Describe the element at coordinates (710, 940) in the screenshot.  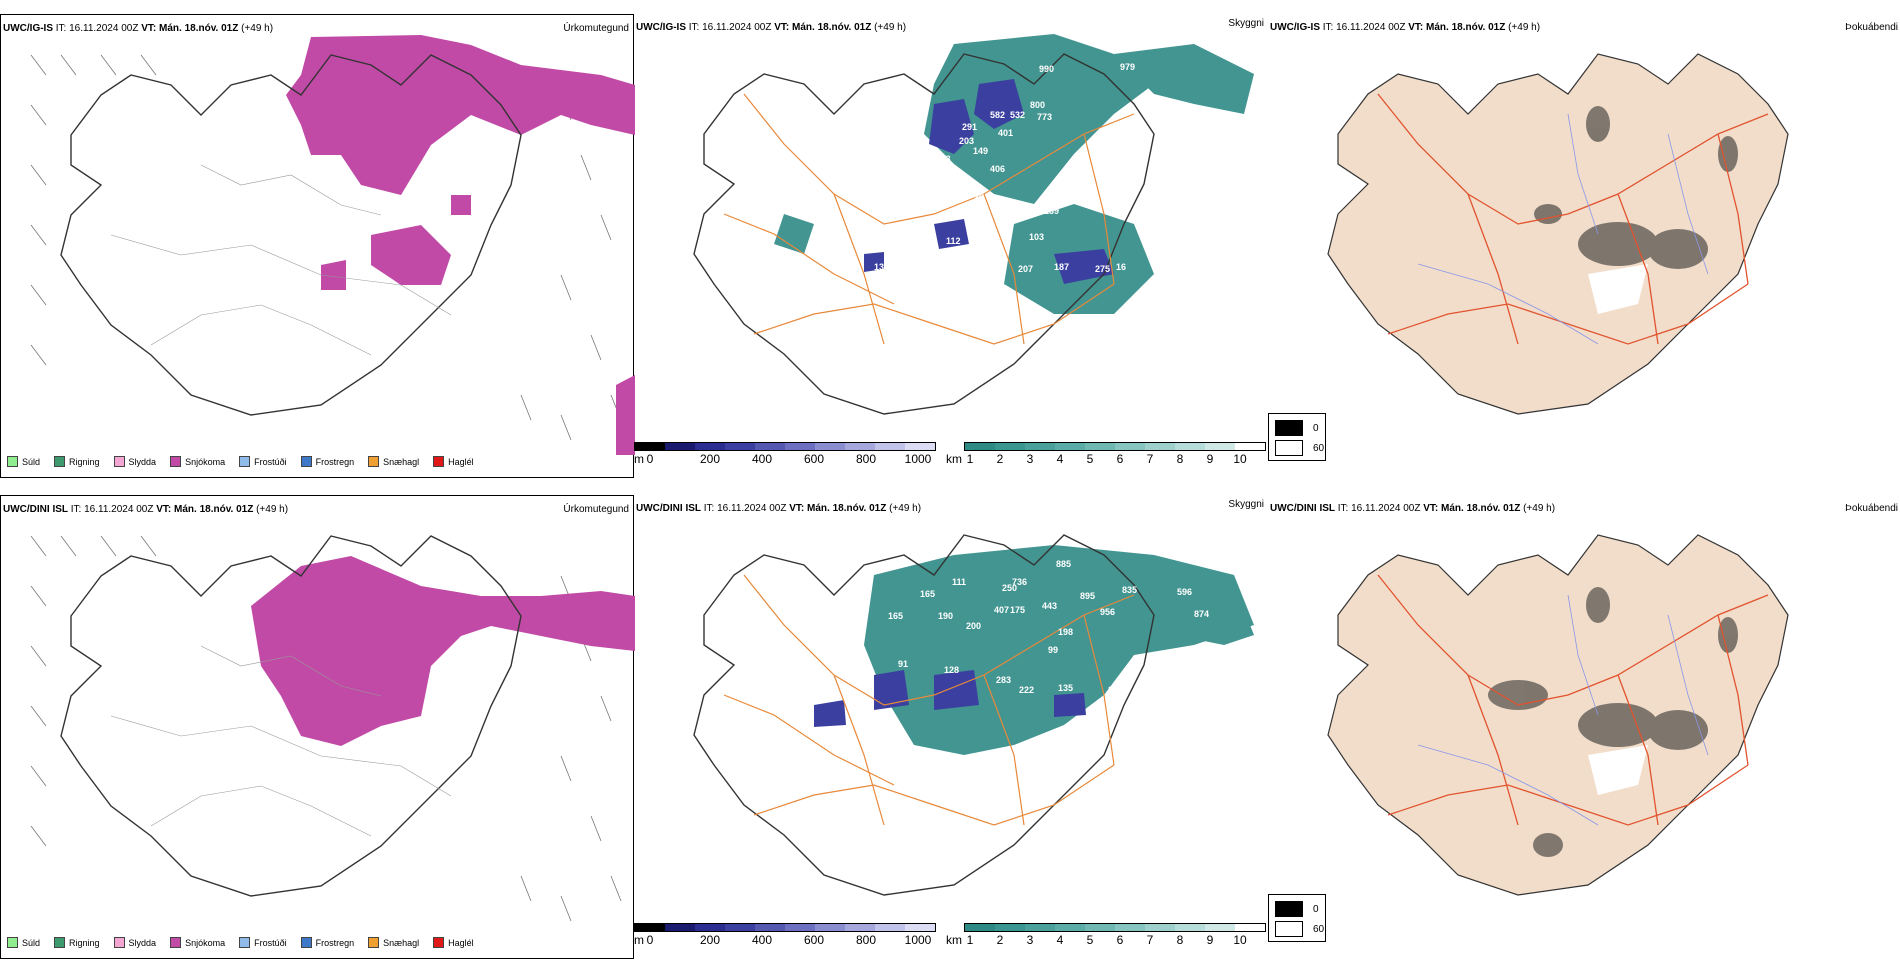
I see `ceiling-tick: 200` at that location.